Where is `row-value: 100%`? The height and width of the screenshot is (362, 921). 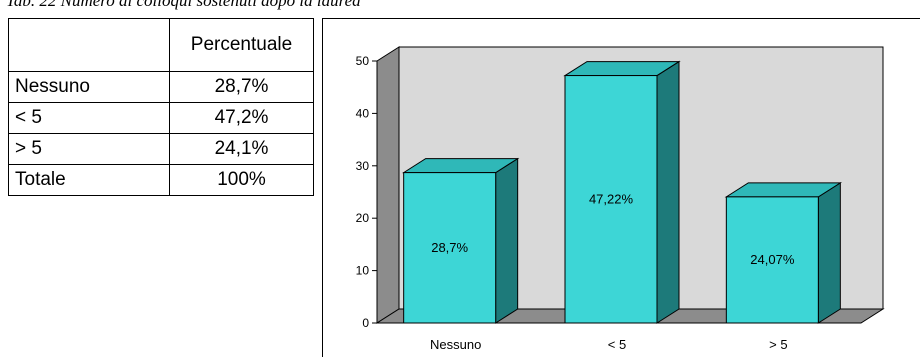
row-value: 100% is located at coordinates (241, 180).